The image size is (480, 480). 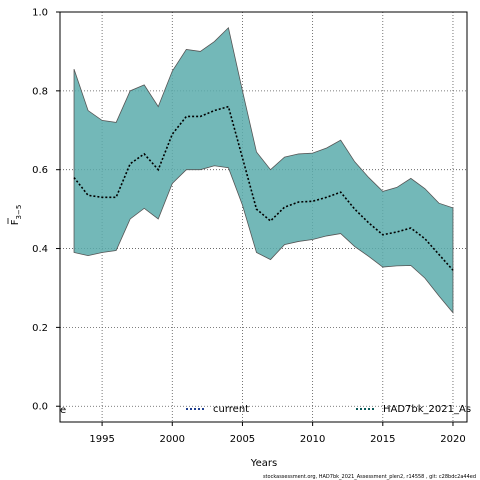 I want to click on y-tick-label-0.8: 0.8, so click(x=40, y=91).